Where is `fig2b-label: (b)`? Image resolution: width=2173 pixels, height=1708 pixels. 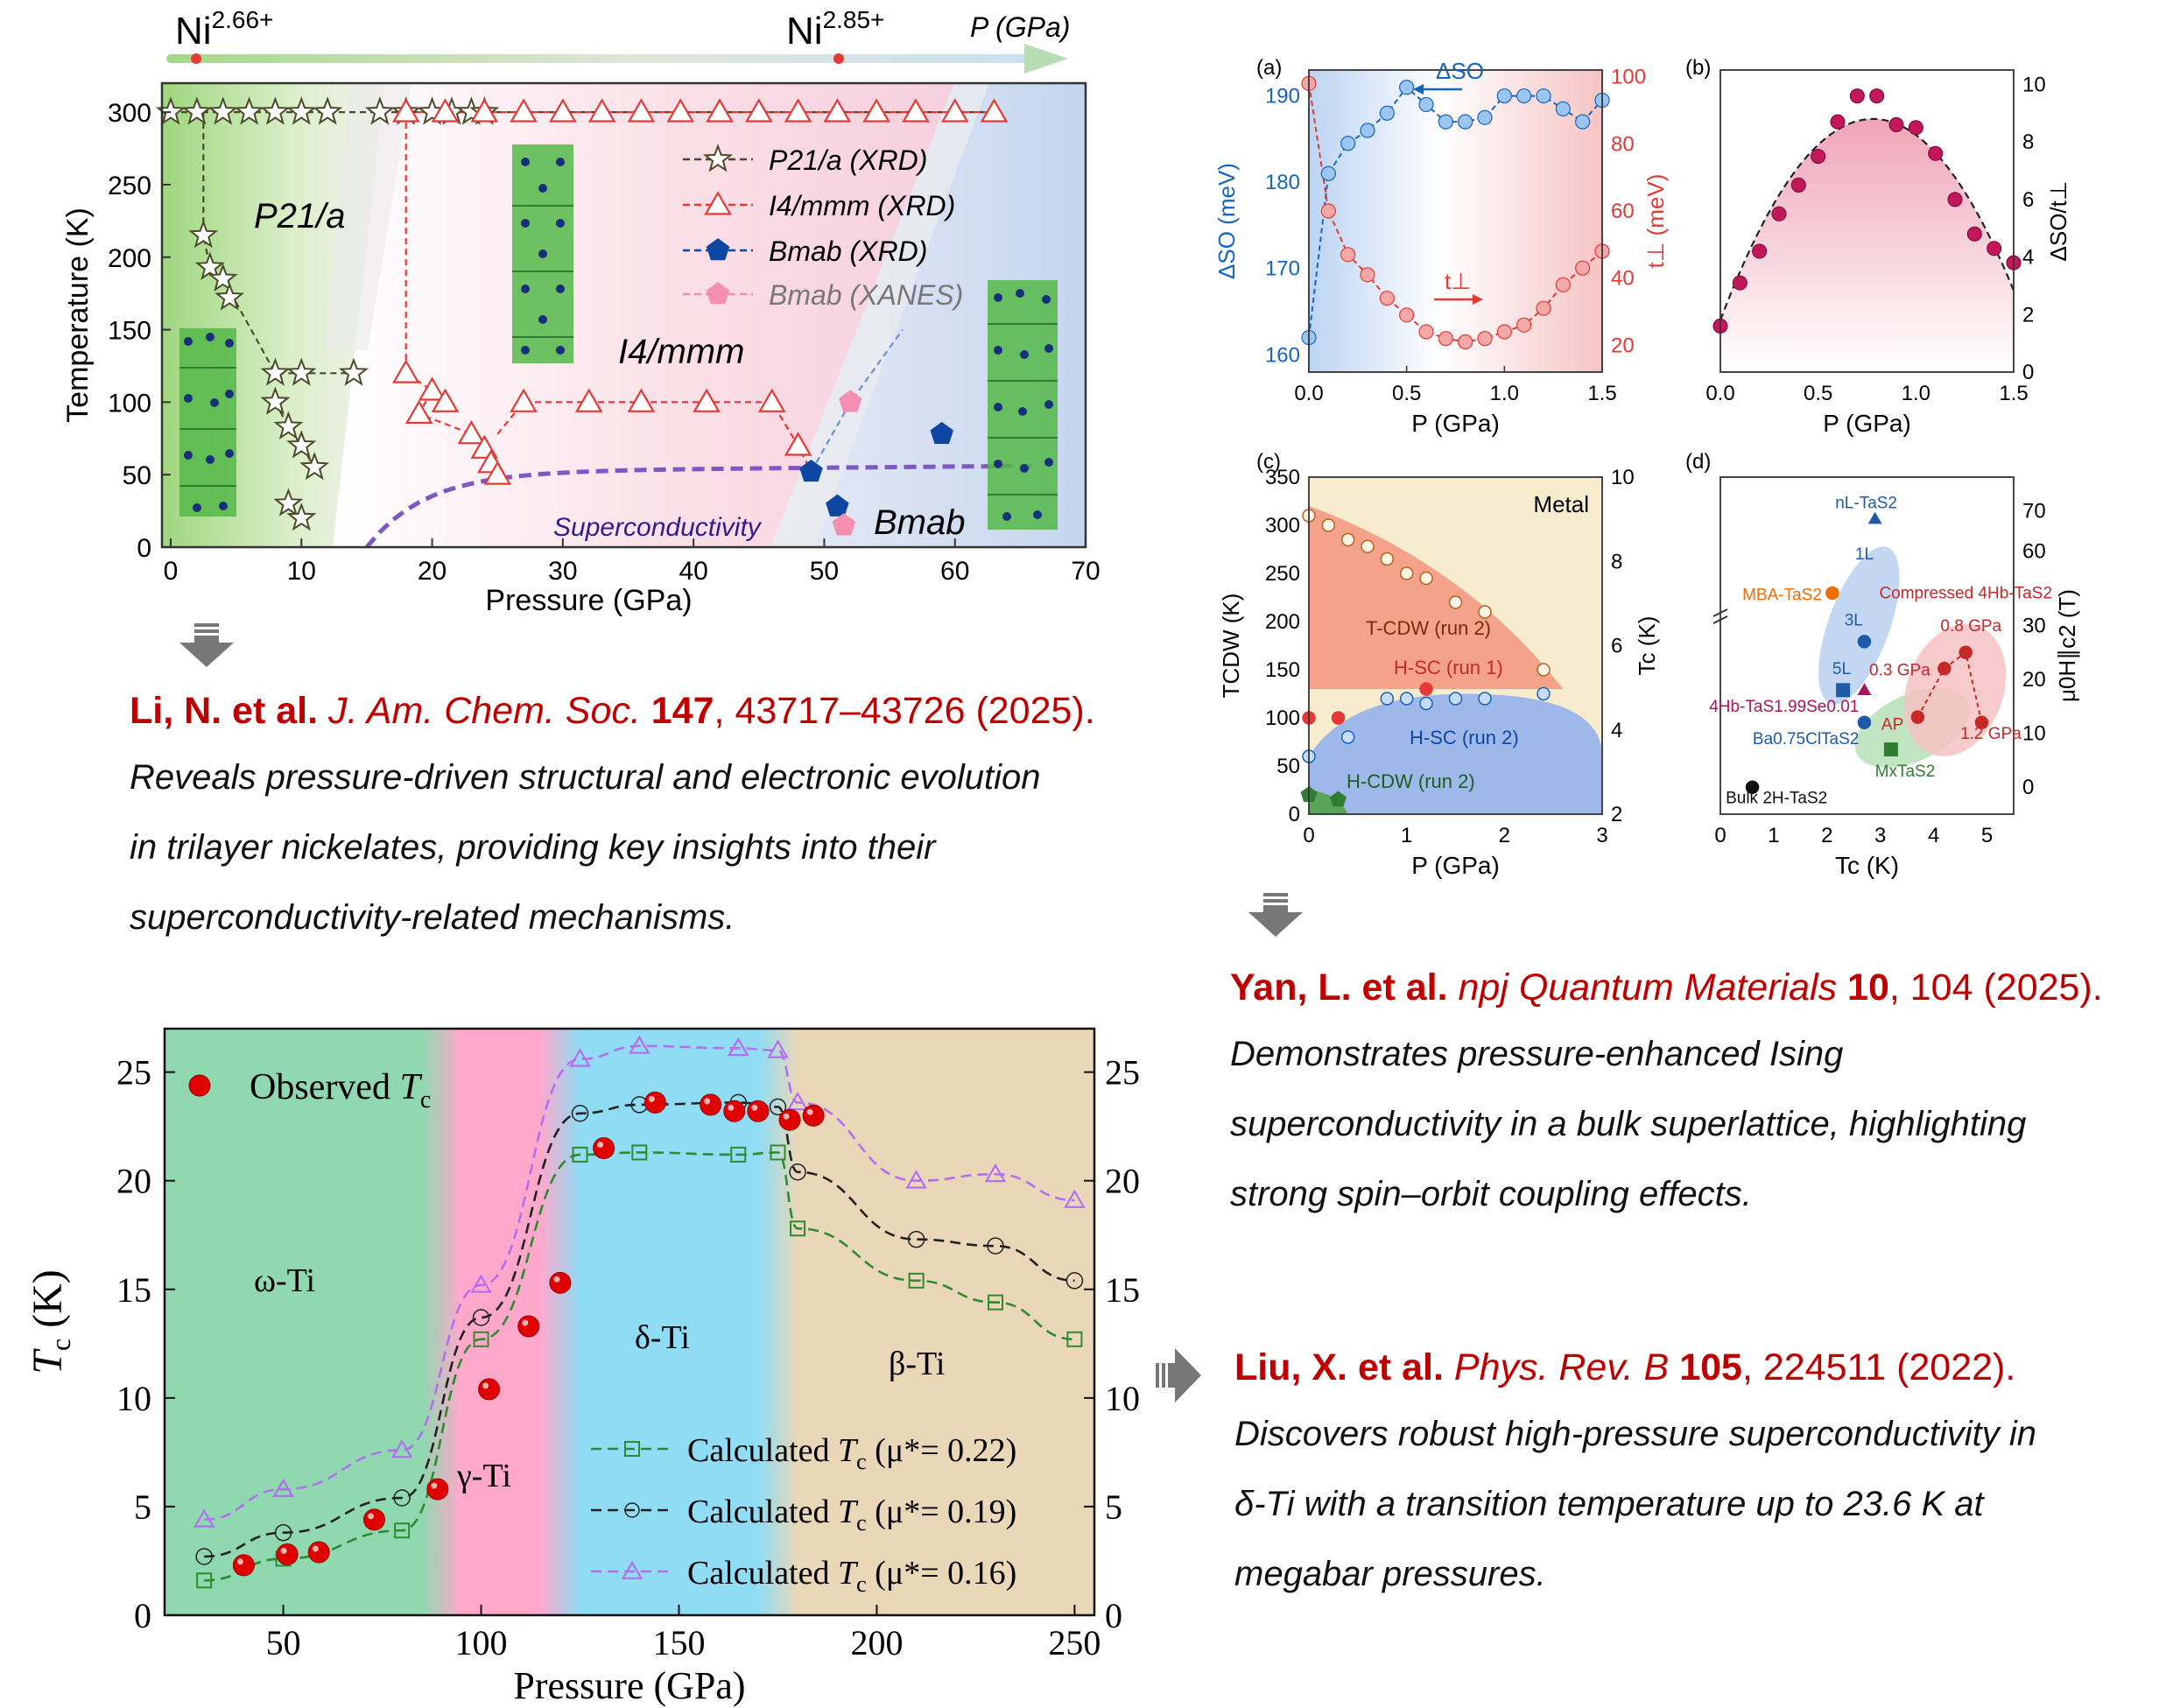
fig2b-label: (b) is located at coordinates (1698, 68).